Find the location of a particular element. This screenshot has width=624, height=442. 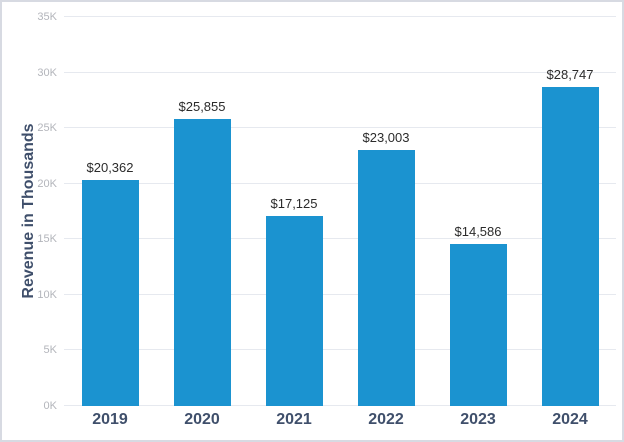

bar-value-label: $28,747 is located at coordinates (570, 74).